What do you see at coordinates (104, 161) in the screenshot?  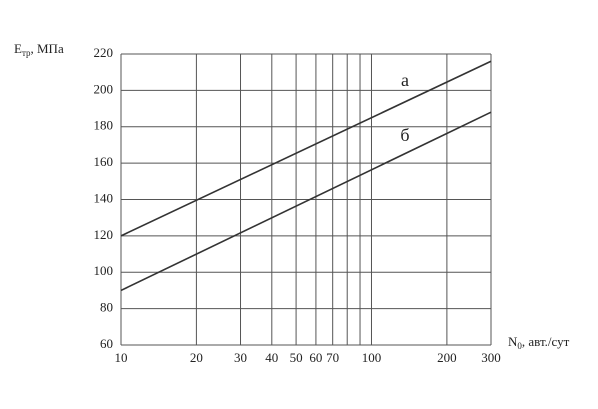 I see `y-tick-label: 160` at bounding box center [104, 161].